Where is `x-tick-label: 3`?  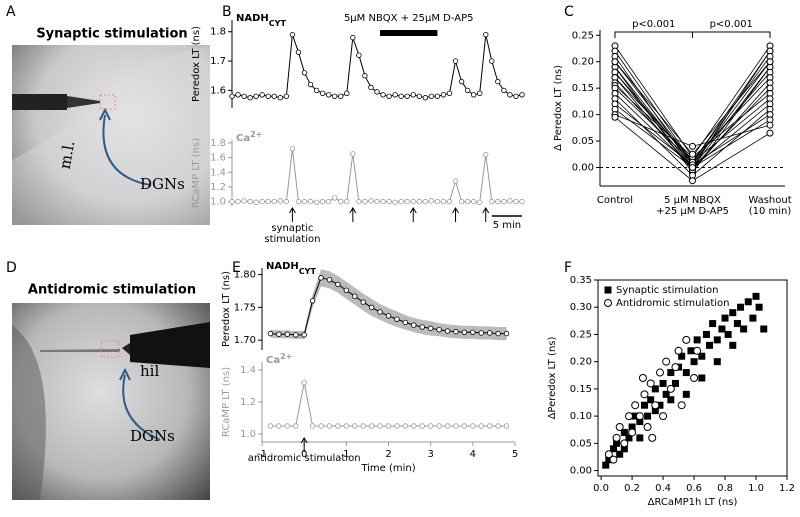 x-tick-label: 3 is located at coordinates (430, 454).